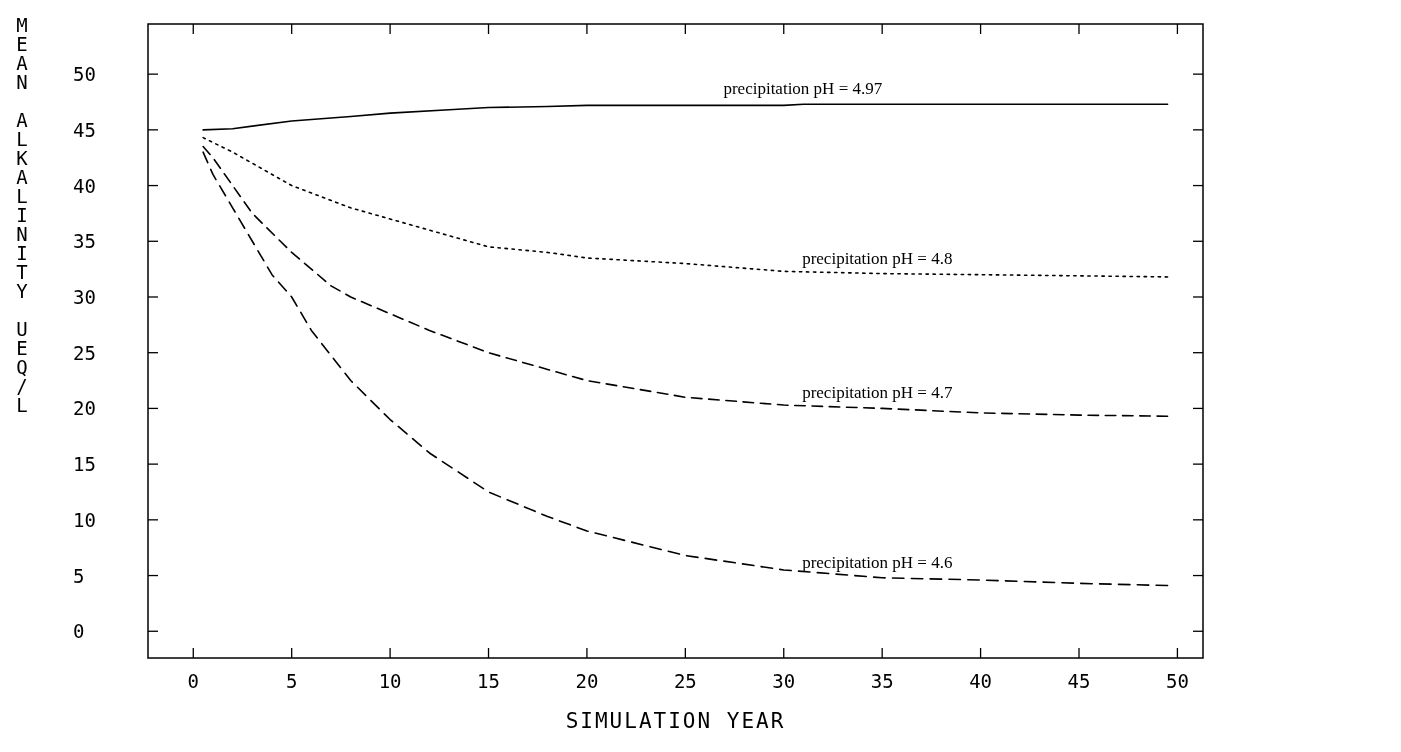  What do you see at coordinates (84, 74) in the screenshot?
I see `y-tick-label: 50` at bounding box center [84, 74].